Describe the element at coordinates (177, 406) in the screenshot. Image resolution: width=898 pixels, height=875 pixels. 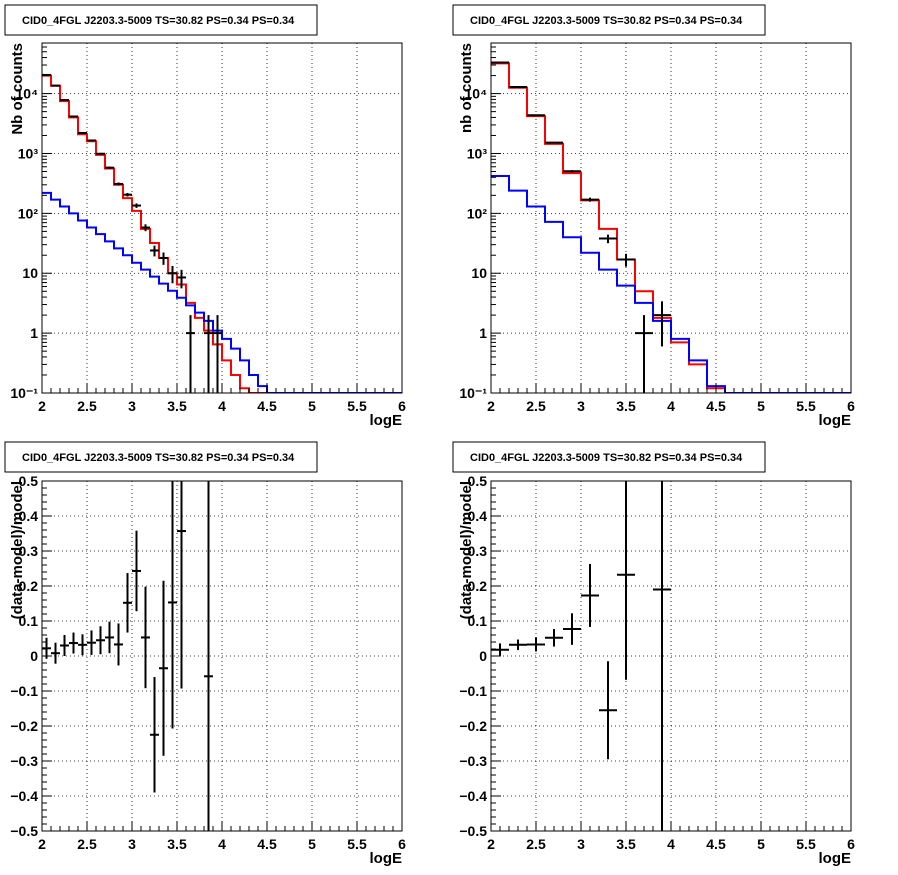
I see `x-tick-label: 3.5` at that location.